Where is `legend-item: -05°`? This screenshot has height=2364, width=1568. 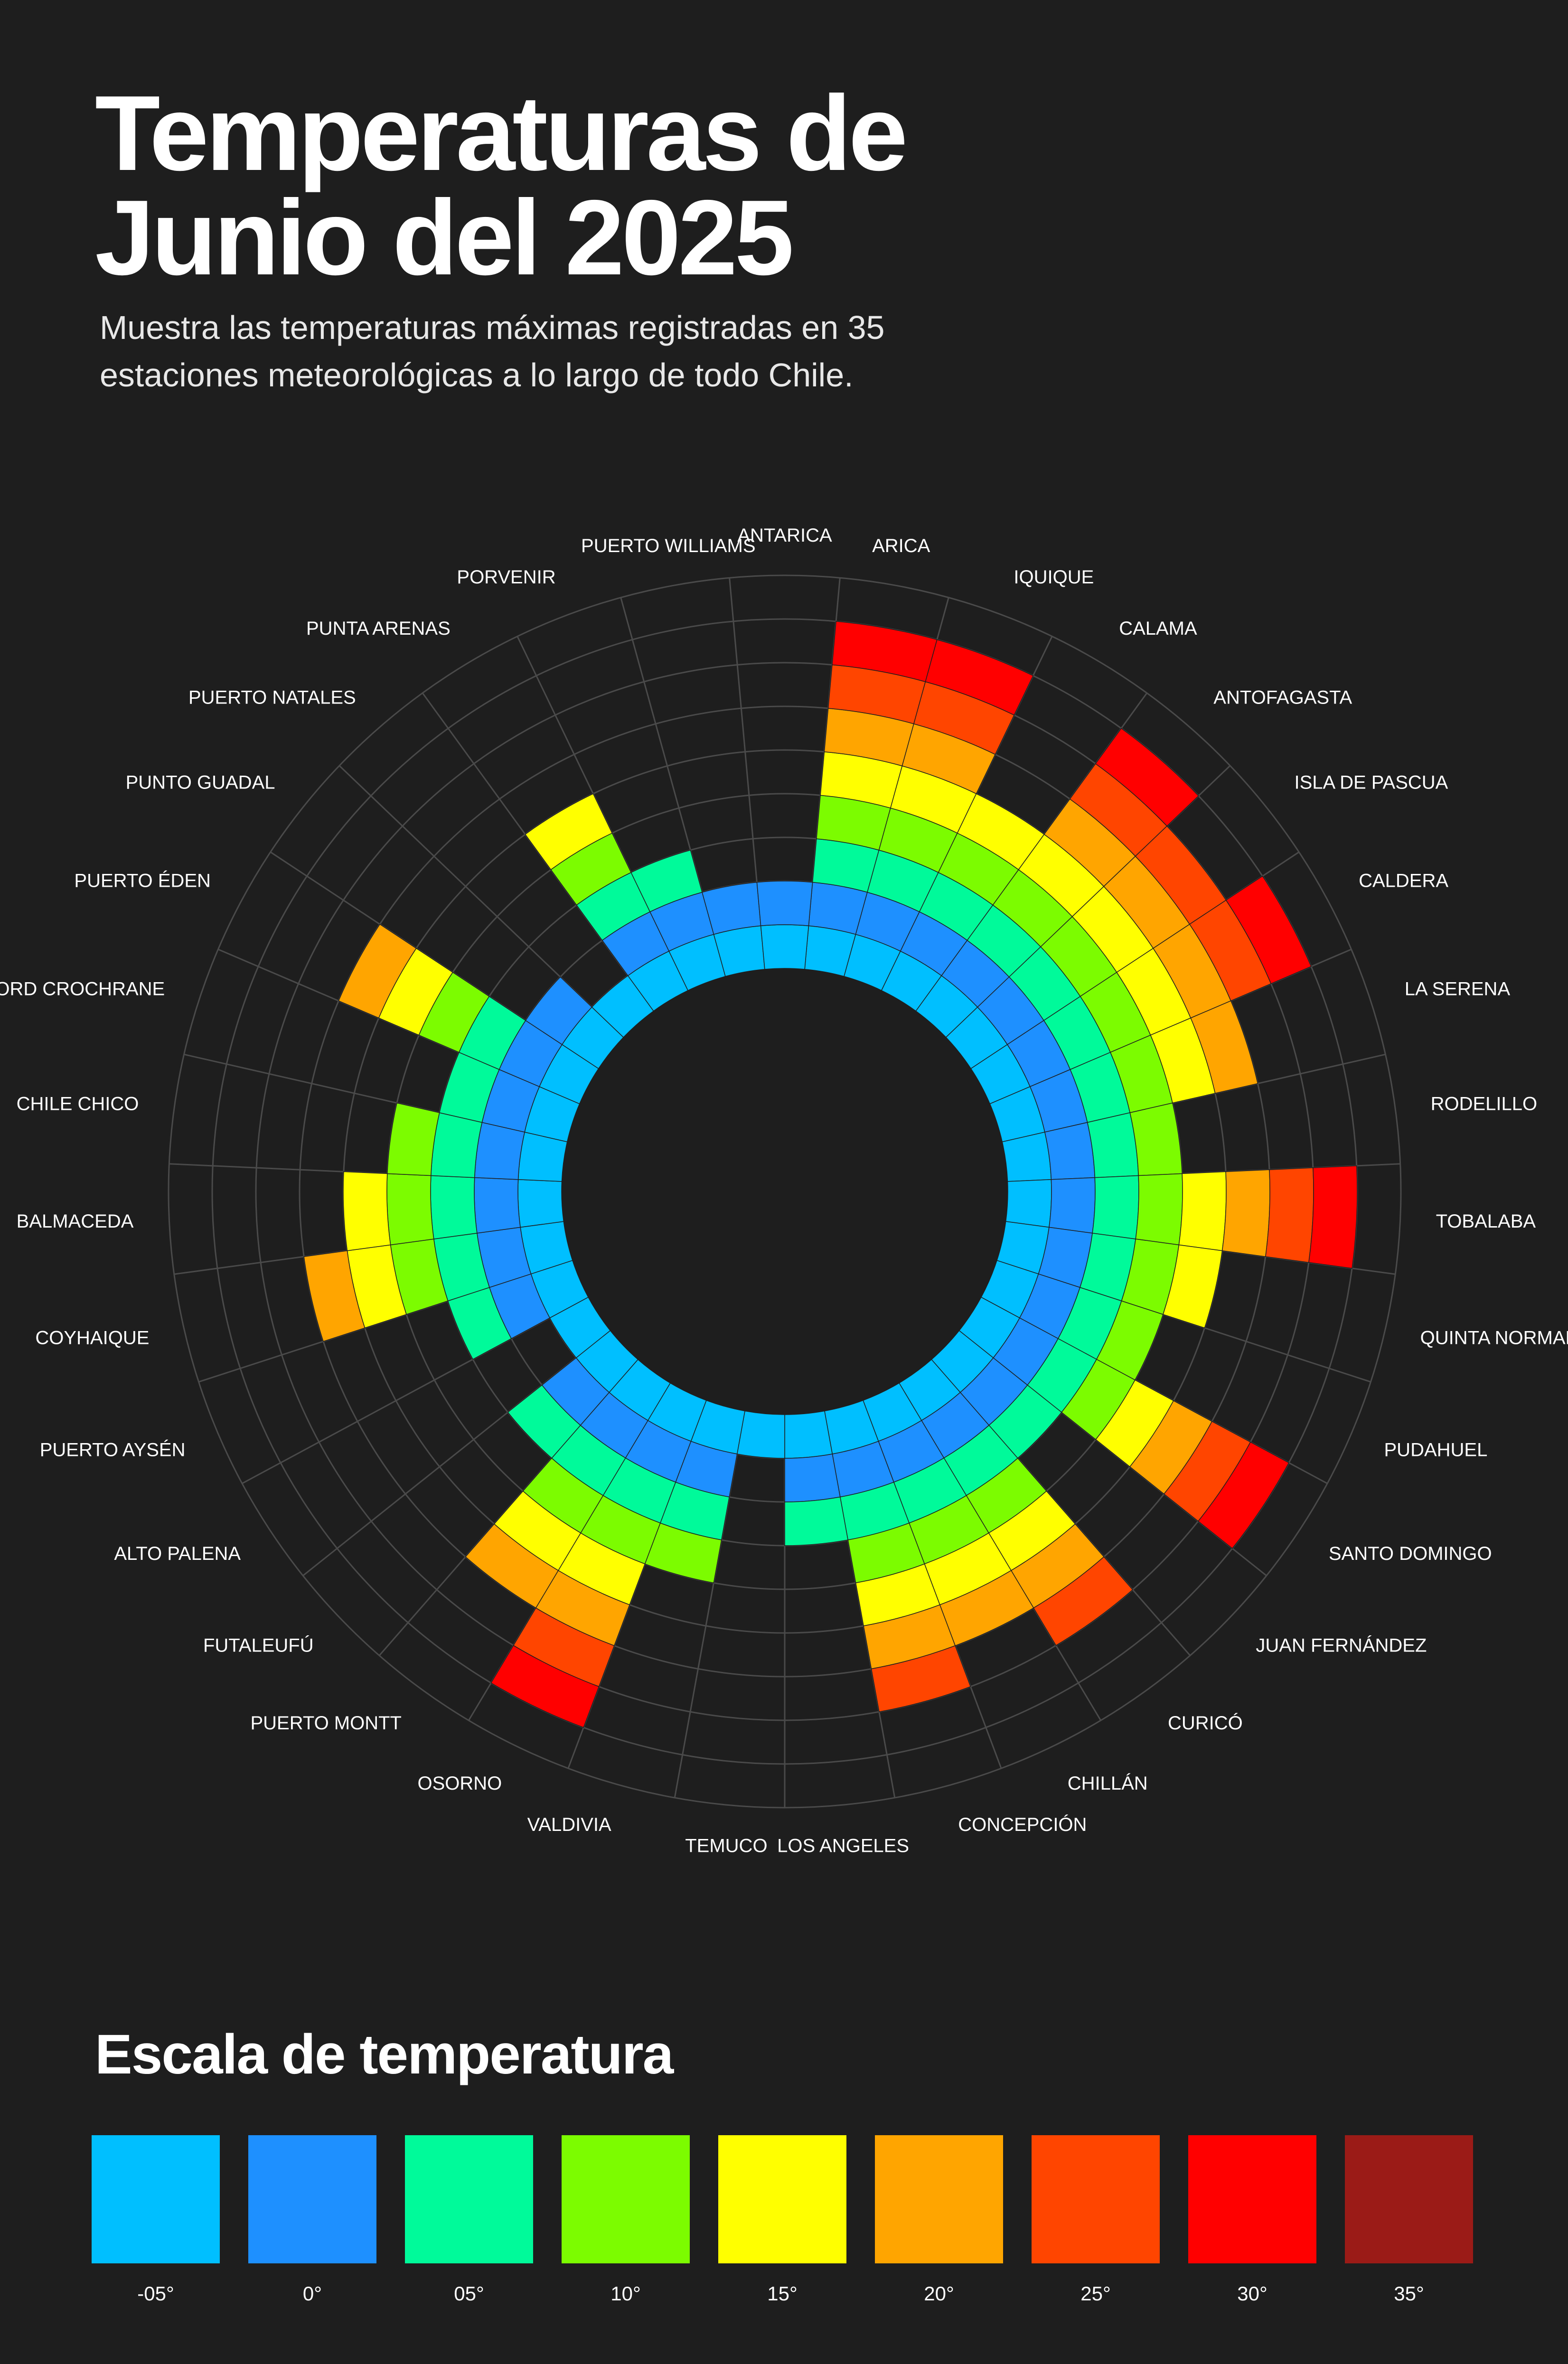 legend-item: -05° is located at coordinates (156, 2220).